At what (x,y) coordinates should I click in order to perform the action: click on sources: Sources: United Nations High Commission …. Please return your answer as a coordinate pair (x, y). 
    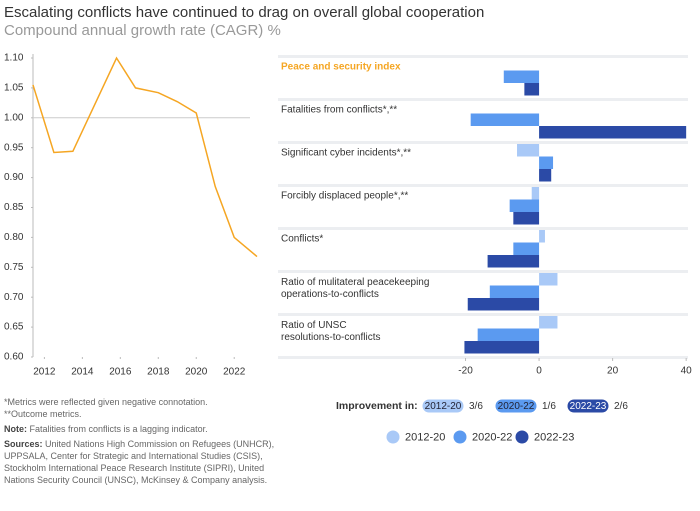
    Looking at the image, I should click on (140, 462).